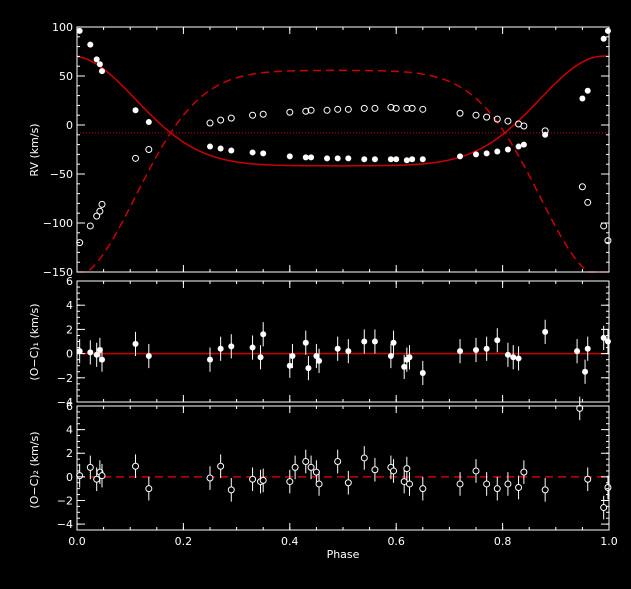 This screenshot has height=589, width=631. Describe the element at coordinates (34, 149) in the screenshot. I see `rv-y-axis-label: RV (km/s)` at that location.